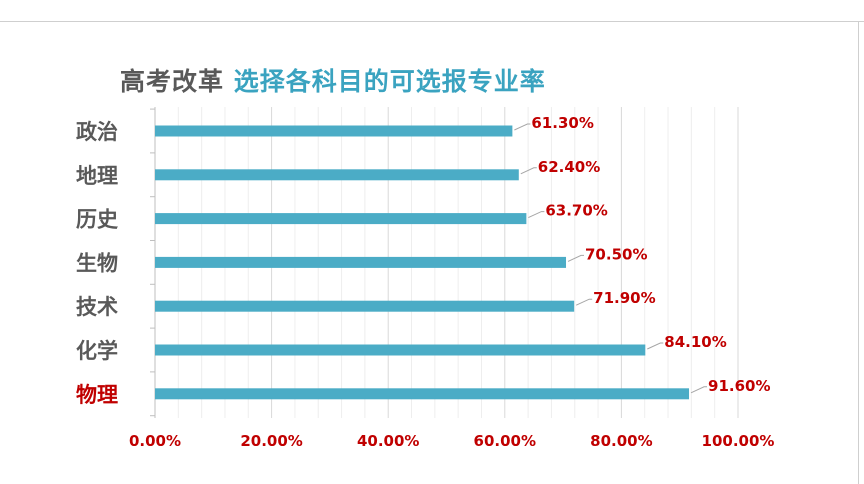  I want to click on x-tick-label: 0.00%, so click(155, 441).